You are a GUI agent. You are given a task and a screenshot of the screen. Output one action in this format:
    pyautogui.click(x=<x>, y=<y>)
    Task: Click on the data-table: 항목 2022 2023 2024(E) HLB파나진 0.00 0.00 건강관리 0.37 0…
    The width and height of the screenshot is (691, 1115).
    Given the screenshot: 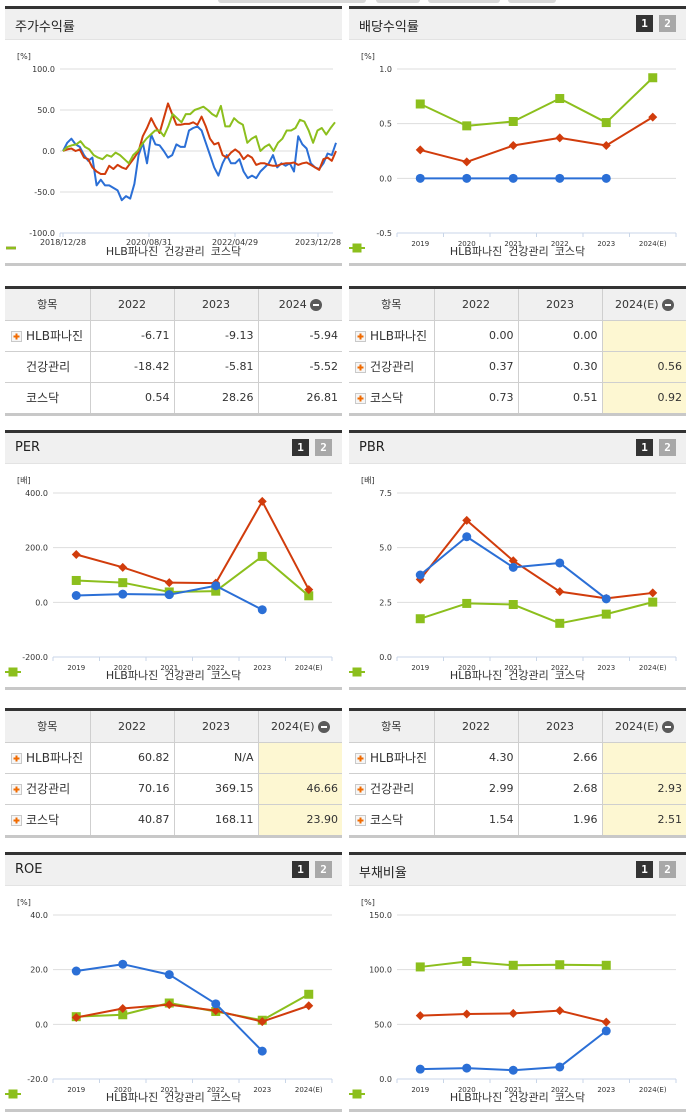 What is the action you would take?
    pyautogui.click(x=517, y=351)
    